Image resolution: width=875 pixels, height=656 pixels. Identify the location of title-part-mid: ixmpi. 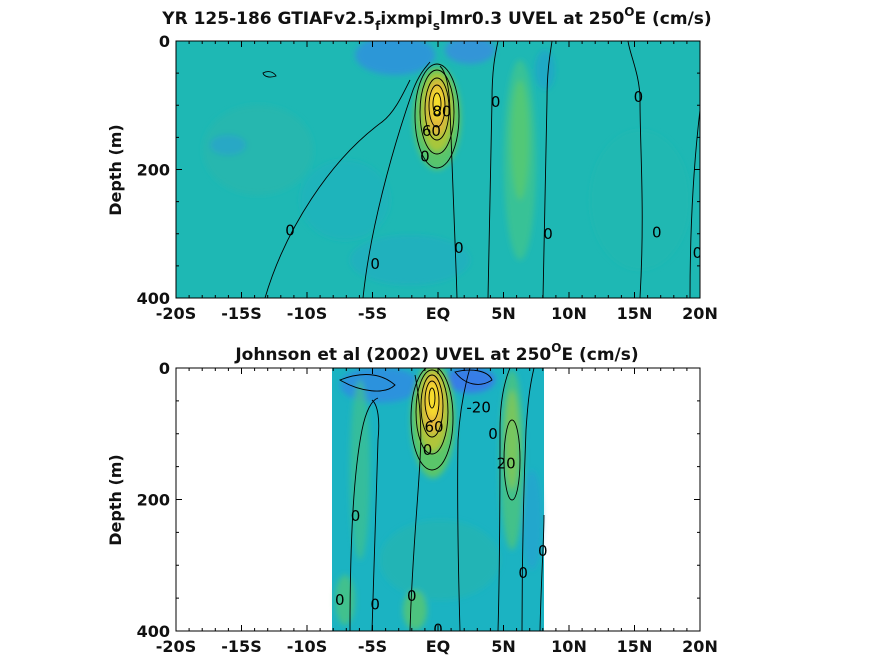
(406, 19).